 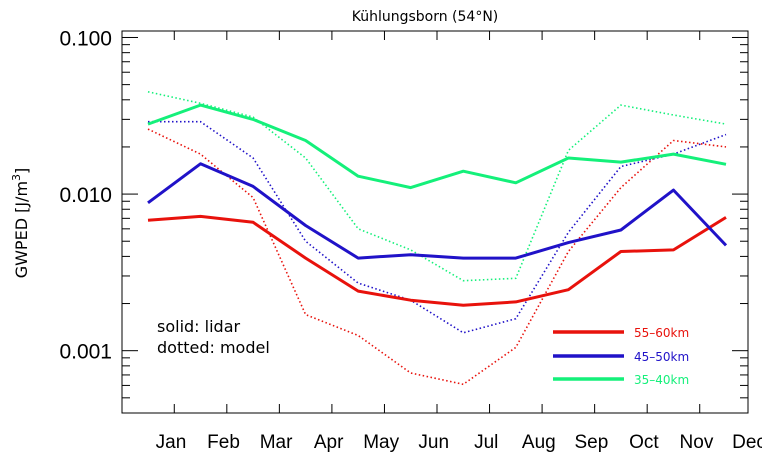 What do you see at coordinates (661, 357) in the screenshot?
I see `legend-label: 45–50km` at bounding box center [661, 357].